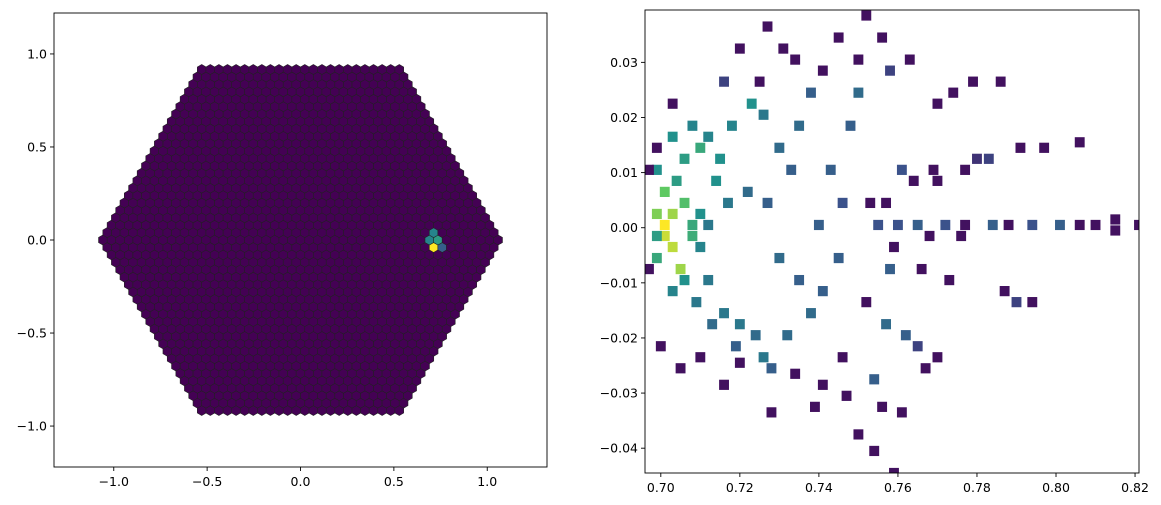 The width and height of the screenshot is (1161, 505). Describe the element at coordinates (740, 487) in the screenshot. I see `x-tick-label: 0.72` at that location.